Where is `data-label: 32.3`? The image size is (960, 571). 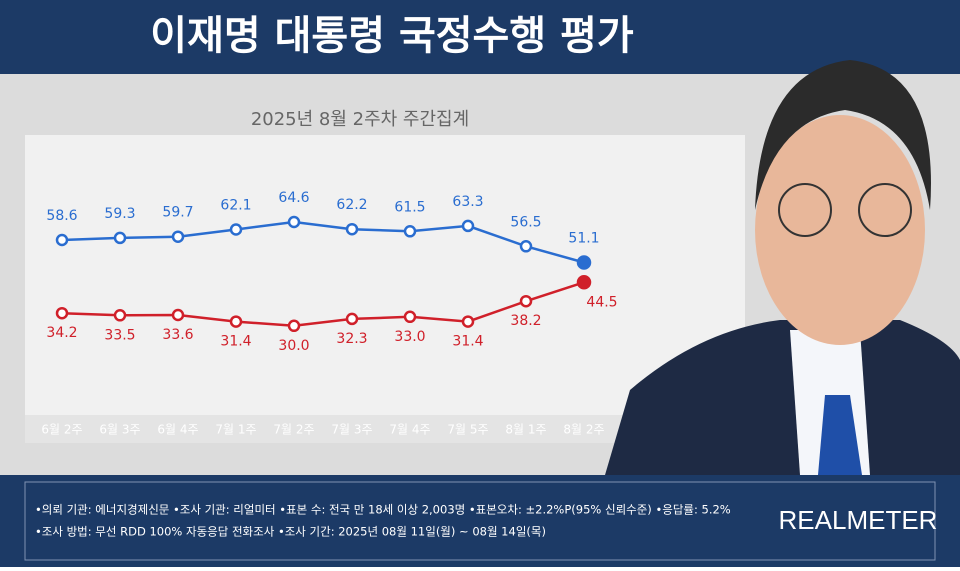
data-label: 32.3 is located at coordinates (351, 339).